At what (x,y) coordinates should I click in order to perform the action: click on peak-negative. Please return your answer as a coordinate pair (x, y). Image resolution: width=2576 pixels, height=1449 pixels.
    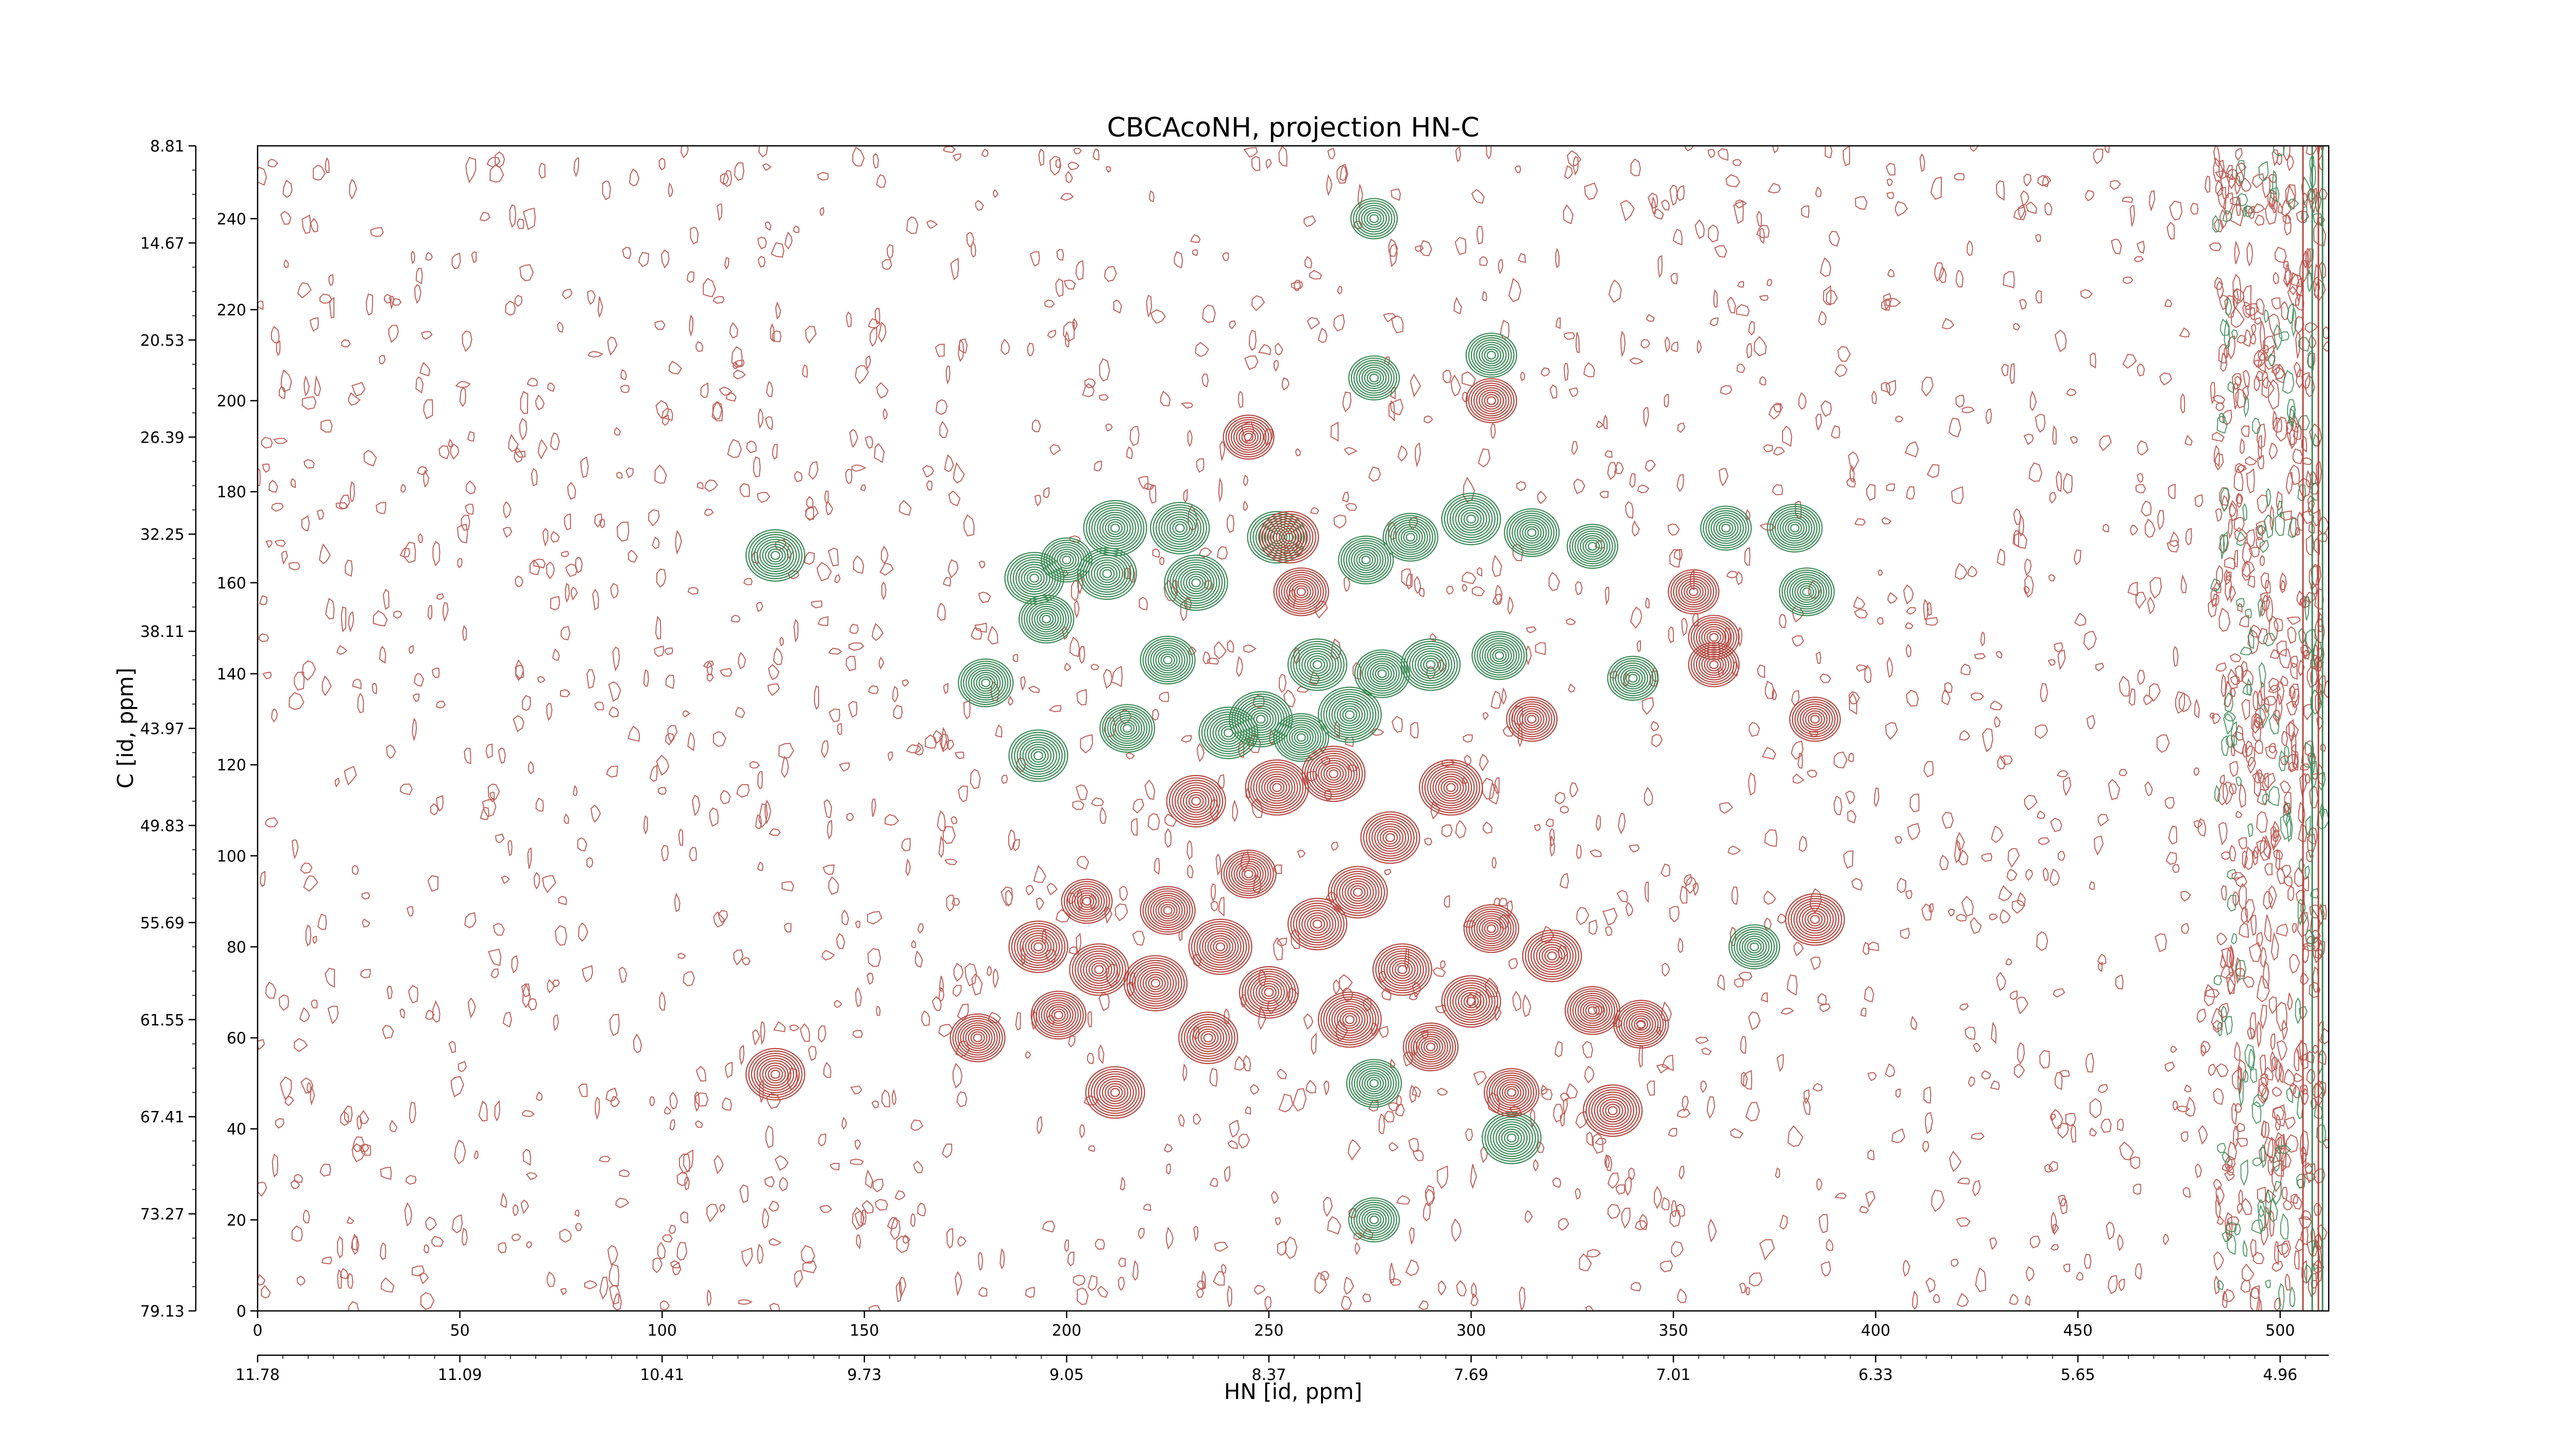
    Looking at the image, I should click on (1155, 983).